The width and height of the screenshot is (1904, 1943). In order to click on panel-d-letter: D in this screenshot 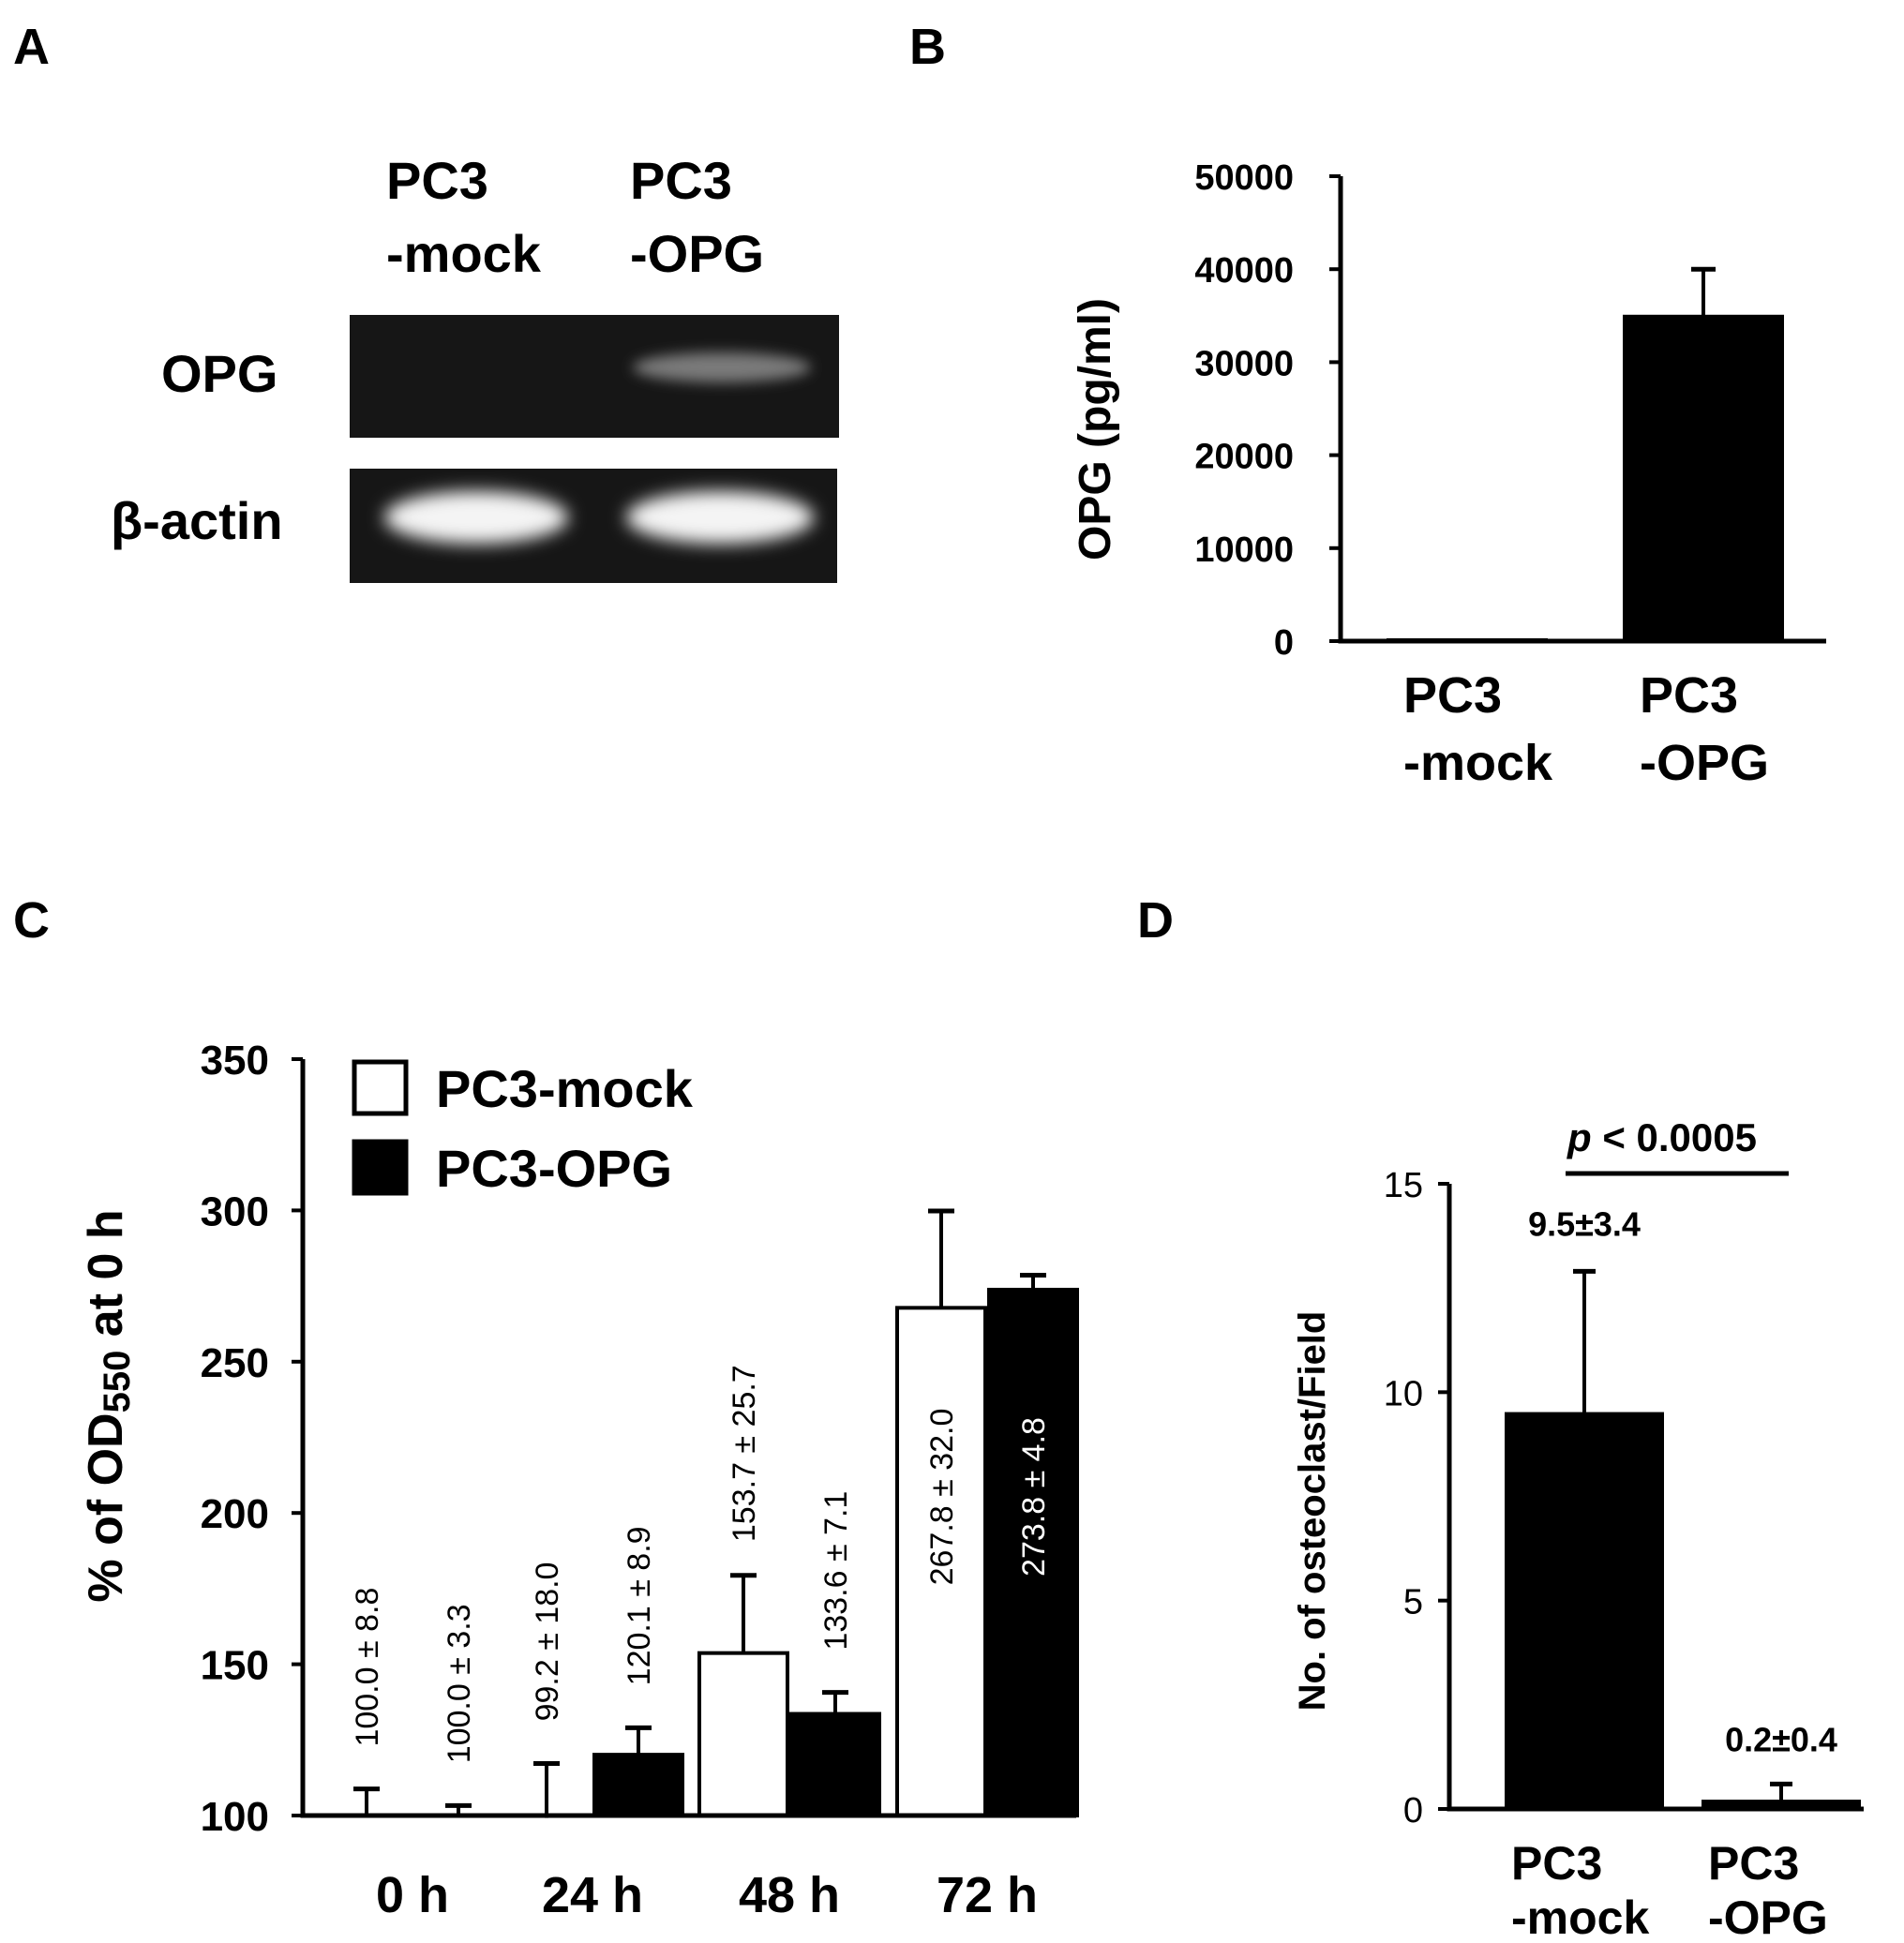, I will do `click(1155, 920)`.